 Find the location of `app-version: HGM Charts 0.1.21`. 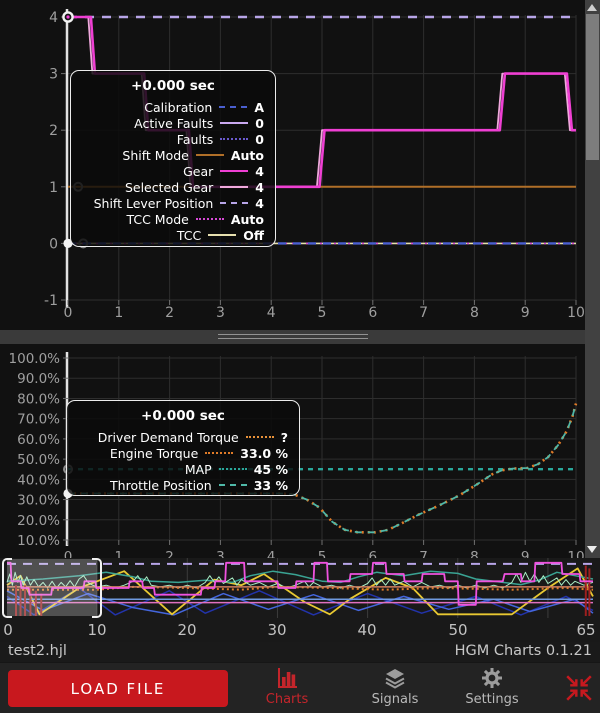

app-version: HGM Charts 0.1.21 is located at coordinates (523, 651).